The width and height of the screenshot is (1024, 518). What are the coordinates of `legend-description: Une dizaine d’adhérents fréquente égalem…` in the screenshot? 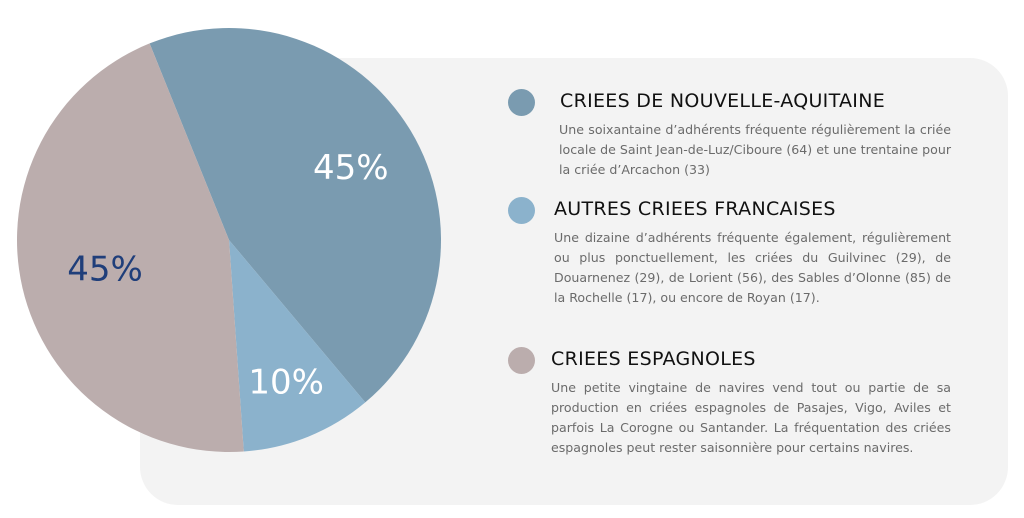 It's located at (752, 267).